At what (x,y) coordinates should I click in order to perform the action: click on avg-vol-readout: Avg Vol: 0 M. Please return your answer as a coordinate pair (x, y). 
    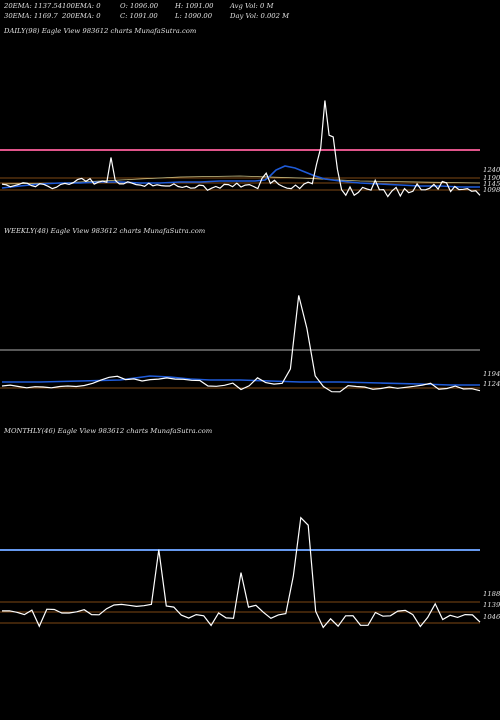
    Looking at the image, I should click on (252, 6).